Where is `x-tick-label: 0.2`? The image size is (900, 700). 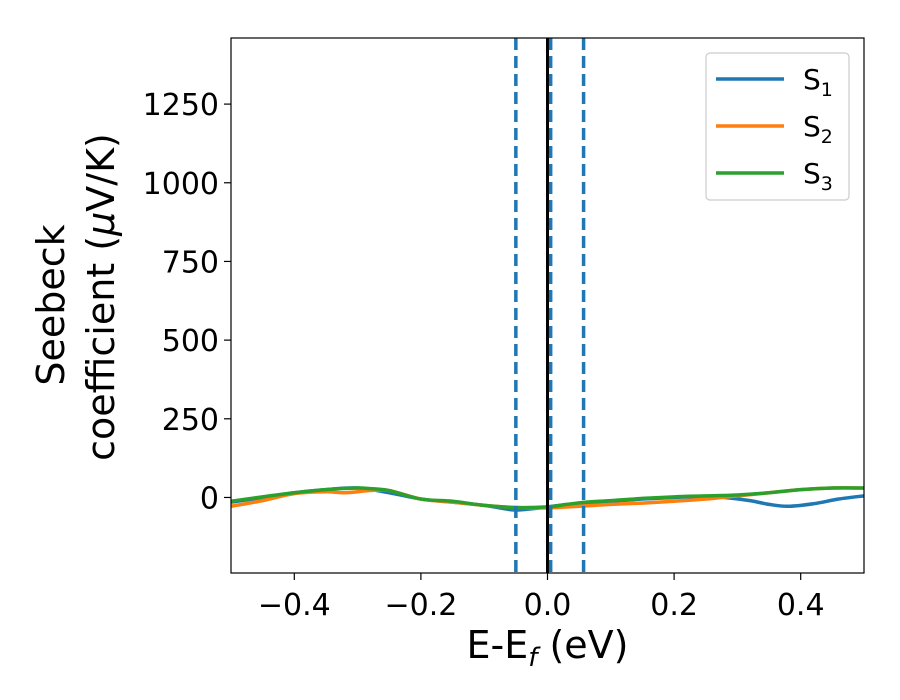 x-tick-label: 0.2 is located at coordinates (674, 605).